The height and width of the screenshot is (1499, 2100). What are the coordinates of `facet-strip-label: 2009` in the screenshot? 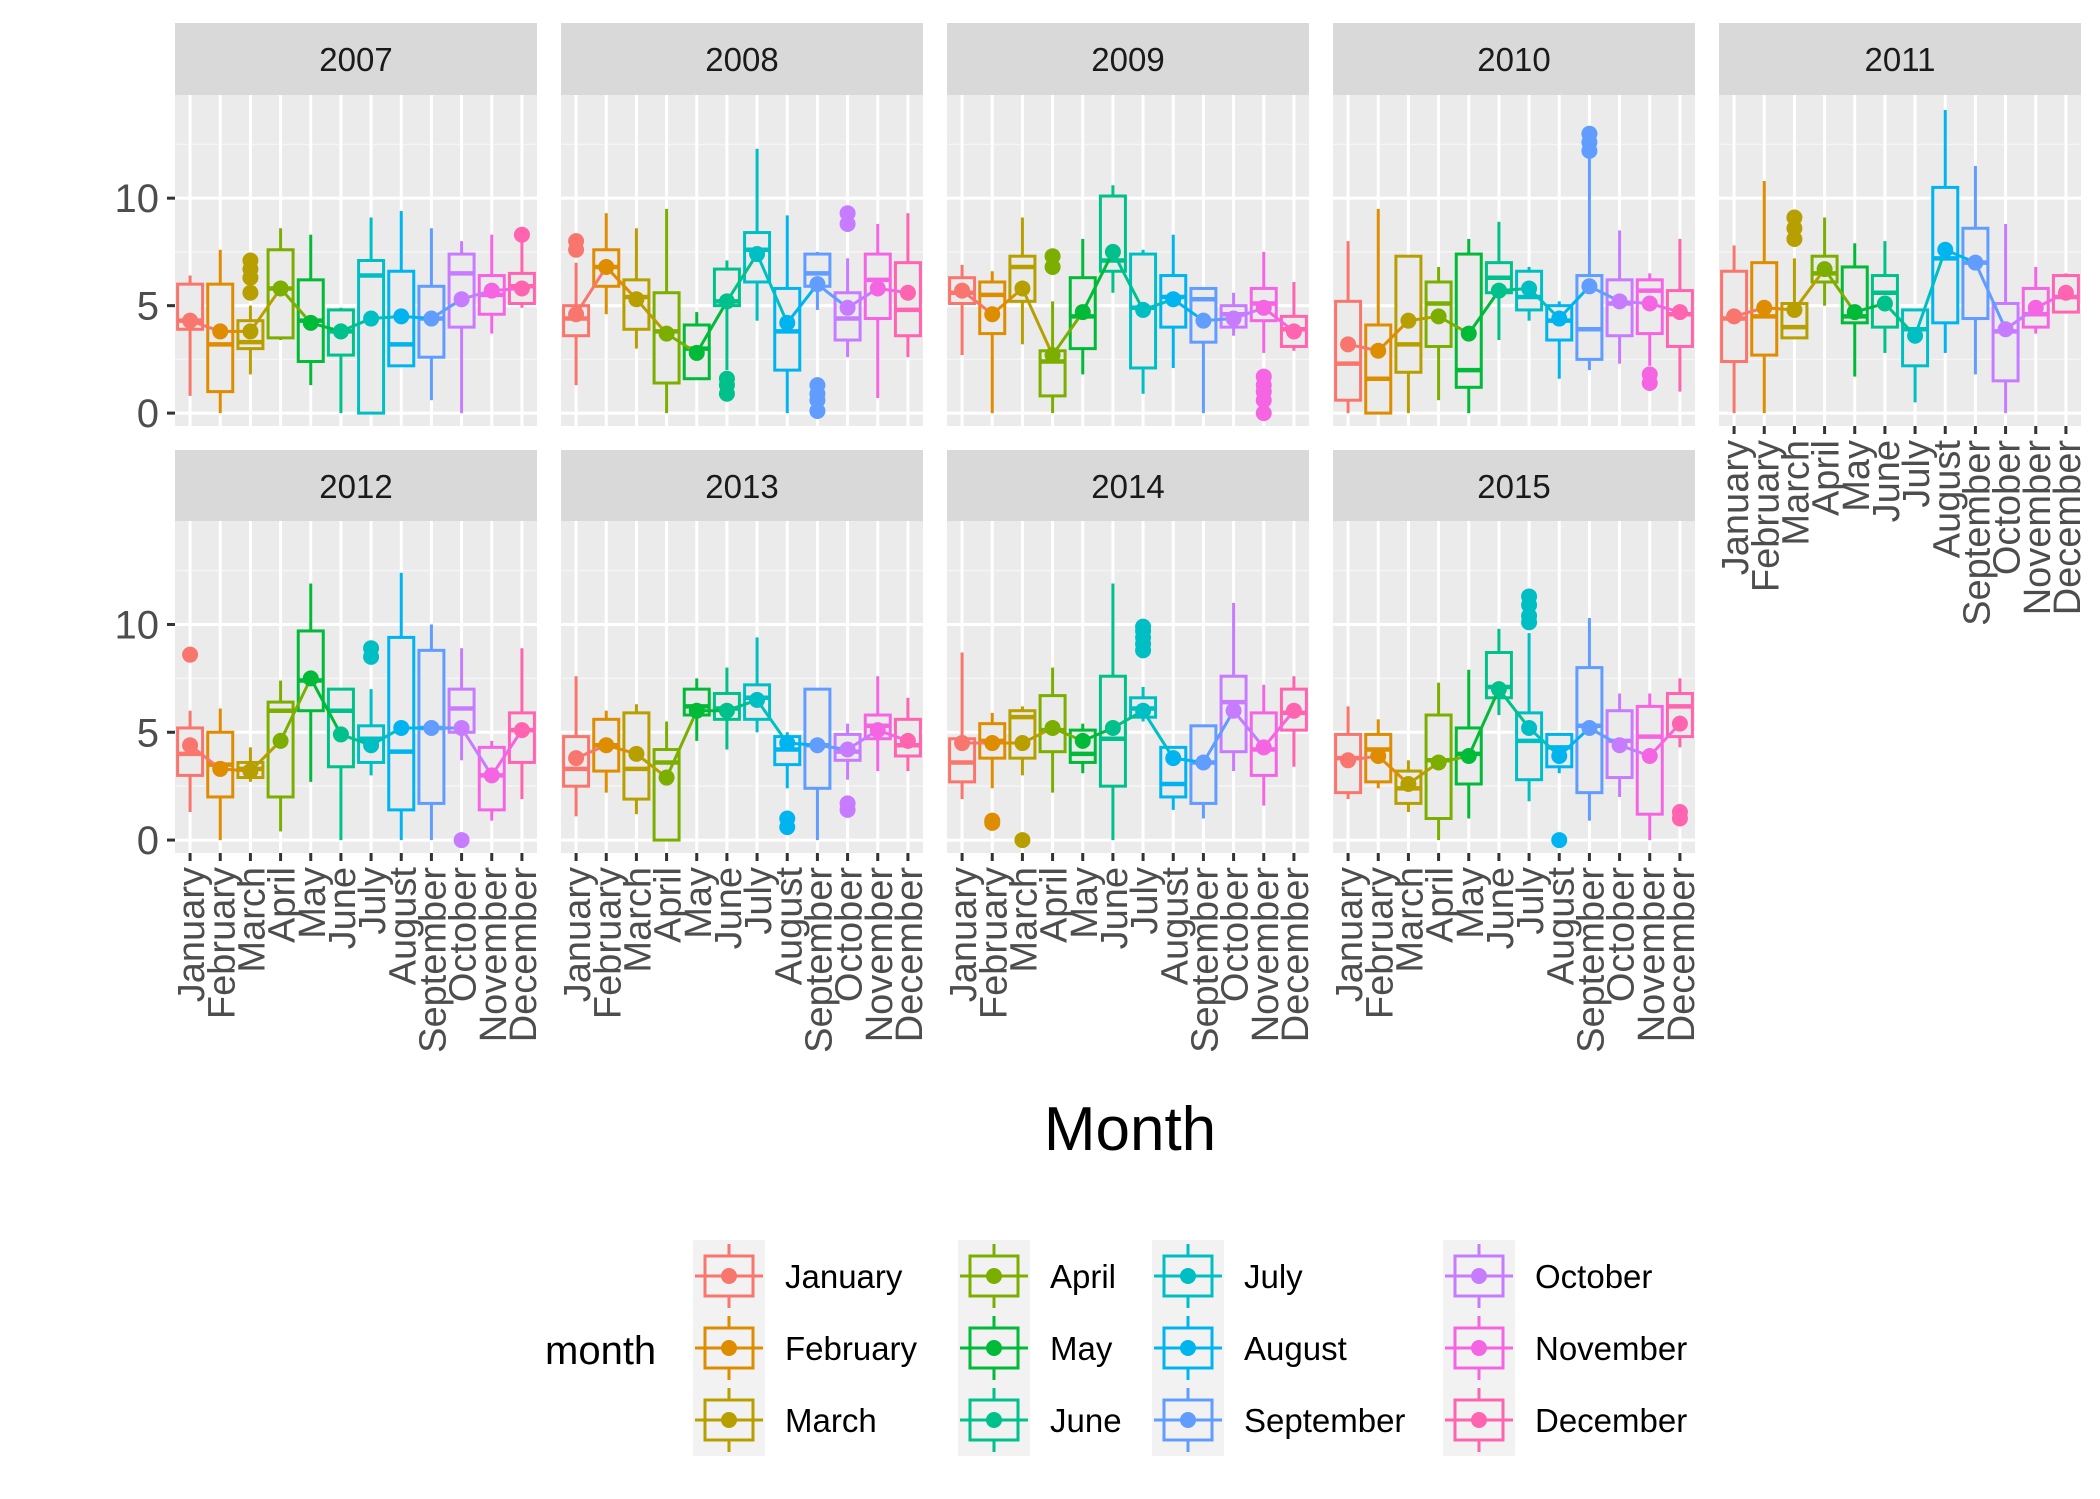 It's located at (1127, 59).